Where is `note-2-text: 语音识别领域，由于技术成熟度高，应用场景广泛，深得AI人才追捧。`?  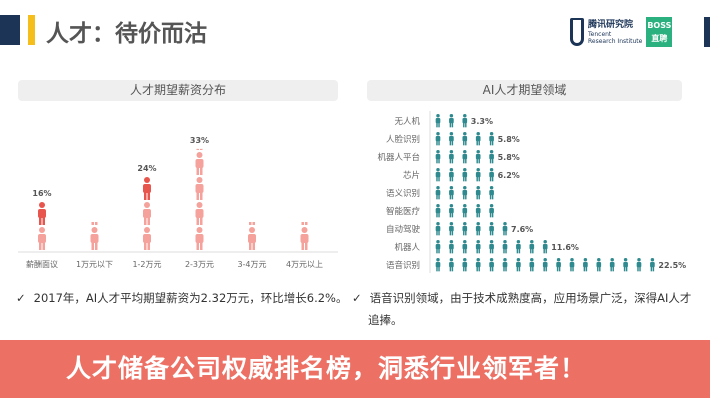 note-2-text: 语音识别领域，由于技术成熟度高，应用场景广泛，深得AI人才追捧。 is located at coordinates (530, 309).